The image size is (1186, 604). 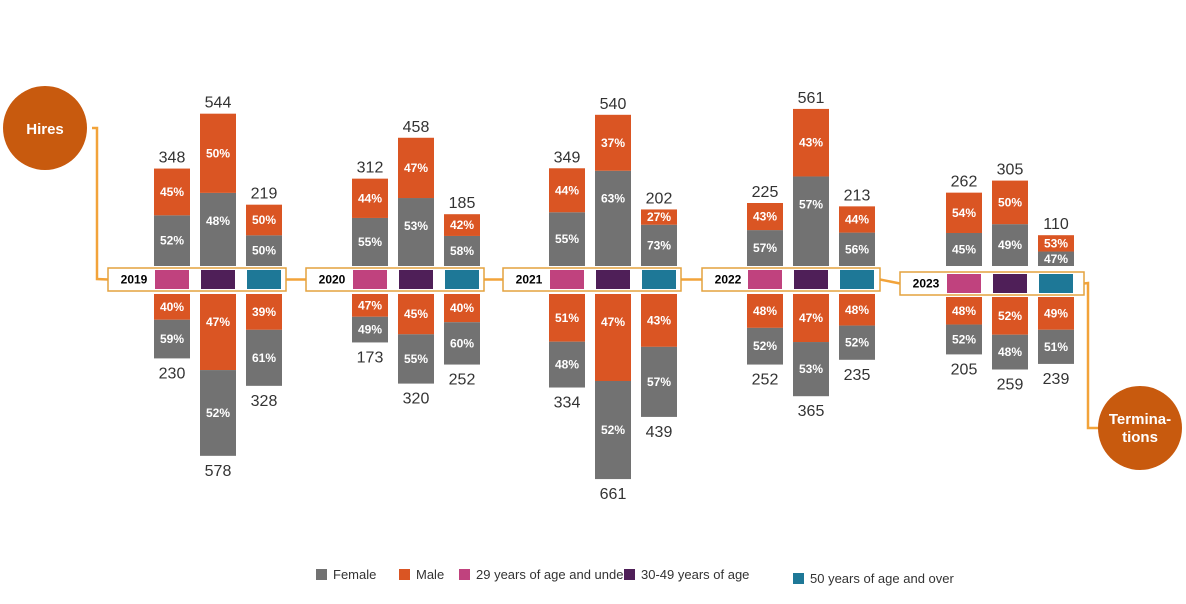 I want to click on hire-female-pct-label: 63%, so click(x=613, y=199).